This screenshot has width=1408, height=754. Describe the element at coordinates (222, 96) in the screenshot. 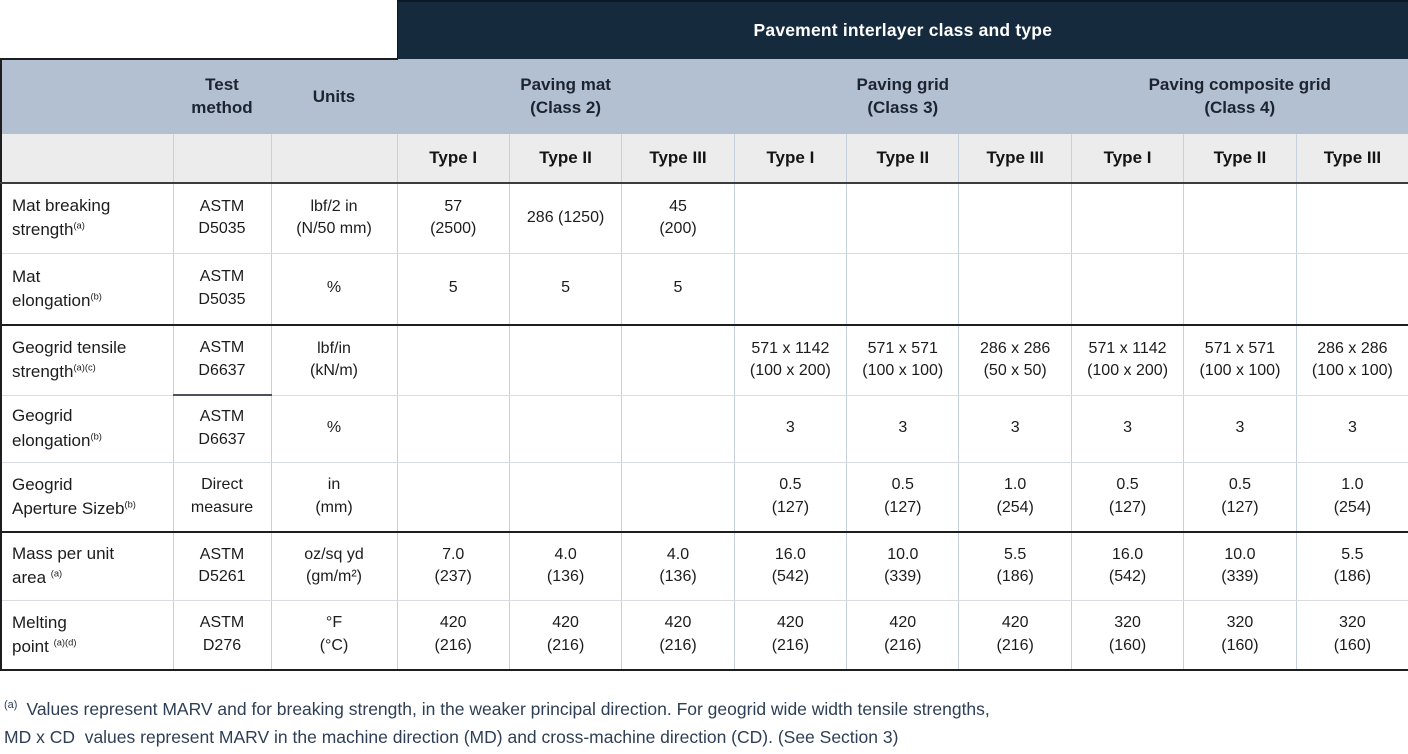

I see `header-test-method: Test method` at that location.